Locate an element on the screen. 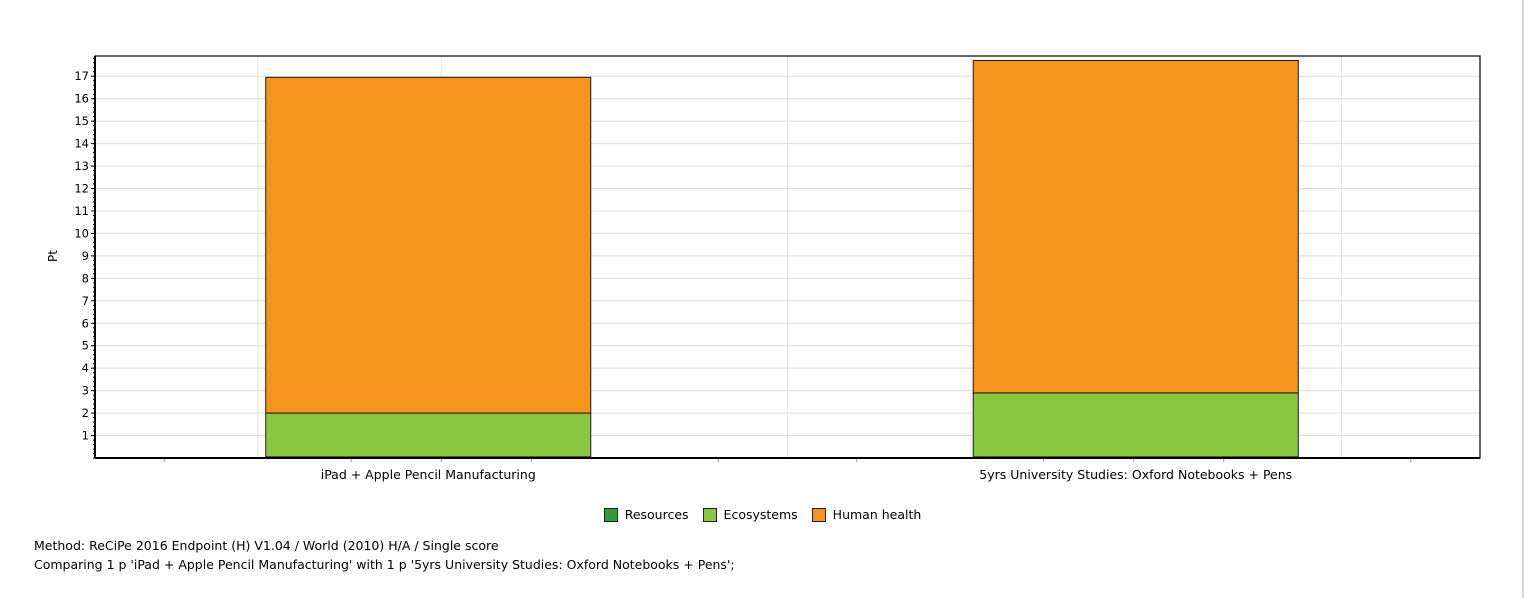 This screenshot has width=1525, height=598. y-tick-label: 15 is located at coordinates (81, 121).